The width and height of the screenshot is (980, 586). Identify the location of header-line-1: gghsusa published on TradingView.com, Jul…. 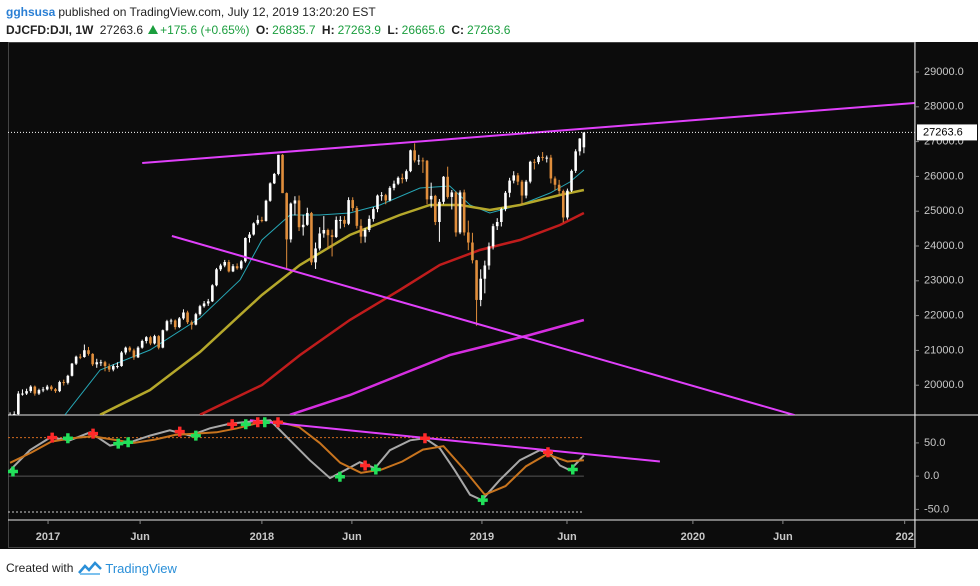
(259, 12).